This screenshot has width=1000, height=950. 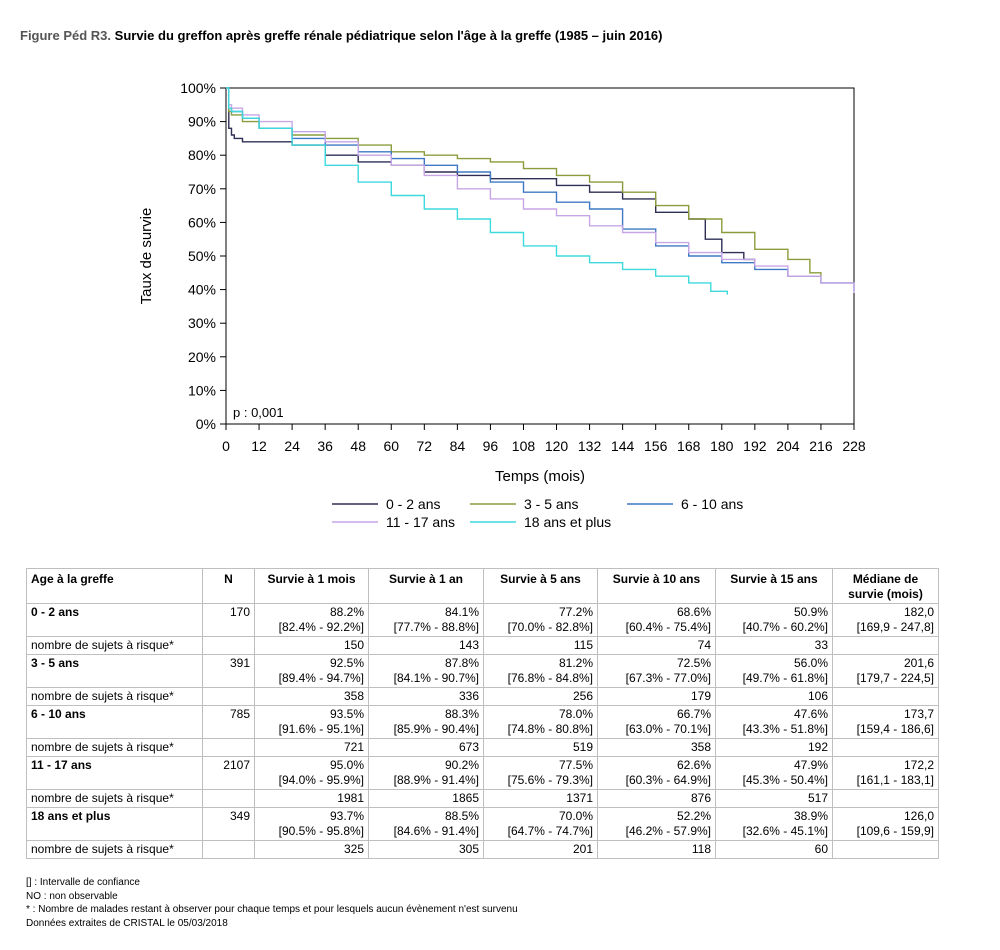 I want to click on survival-cell: 77.5% [75.6% - 79.3%], so click(x=540, y=773).